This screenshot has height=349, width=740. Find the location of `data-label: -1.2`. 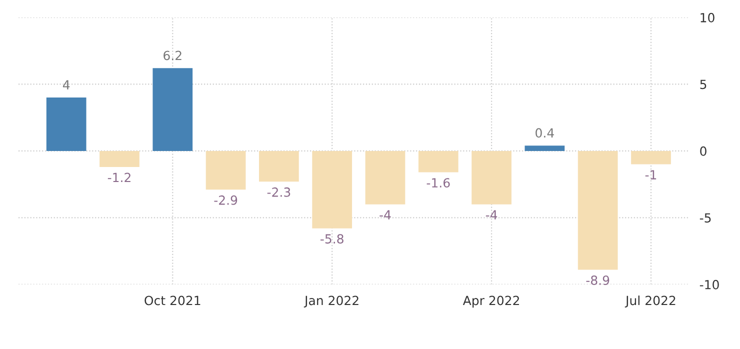

data-label: -1.2 is located at coordinates (119, 177).